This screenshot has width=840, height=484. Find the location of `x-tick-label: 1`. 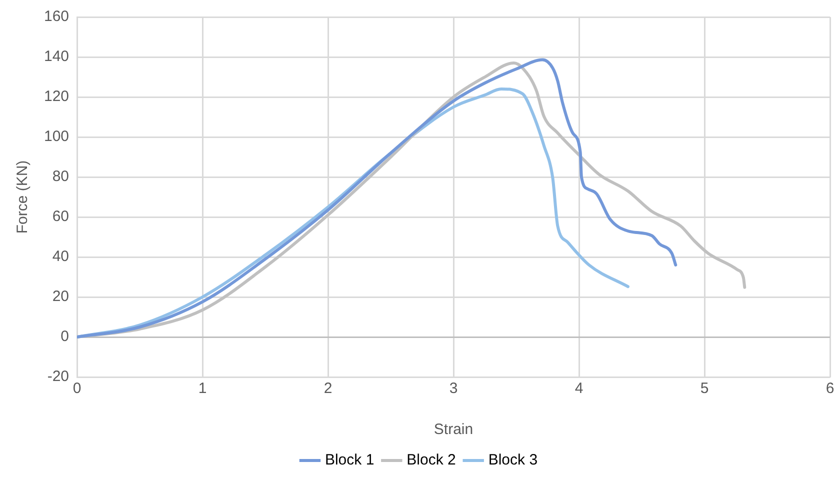

x-tick-label: 1 is located at coordinates (202, 389).